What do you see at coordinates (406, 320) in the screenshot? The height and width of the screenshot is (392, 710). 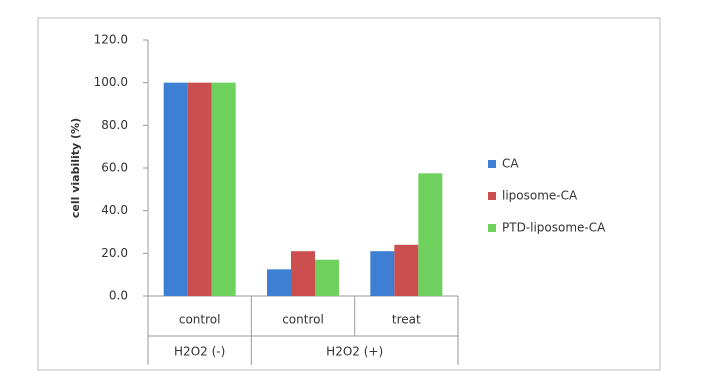 I see `x-tick-label: treat` at bounding box center [406, 320].